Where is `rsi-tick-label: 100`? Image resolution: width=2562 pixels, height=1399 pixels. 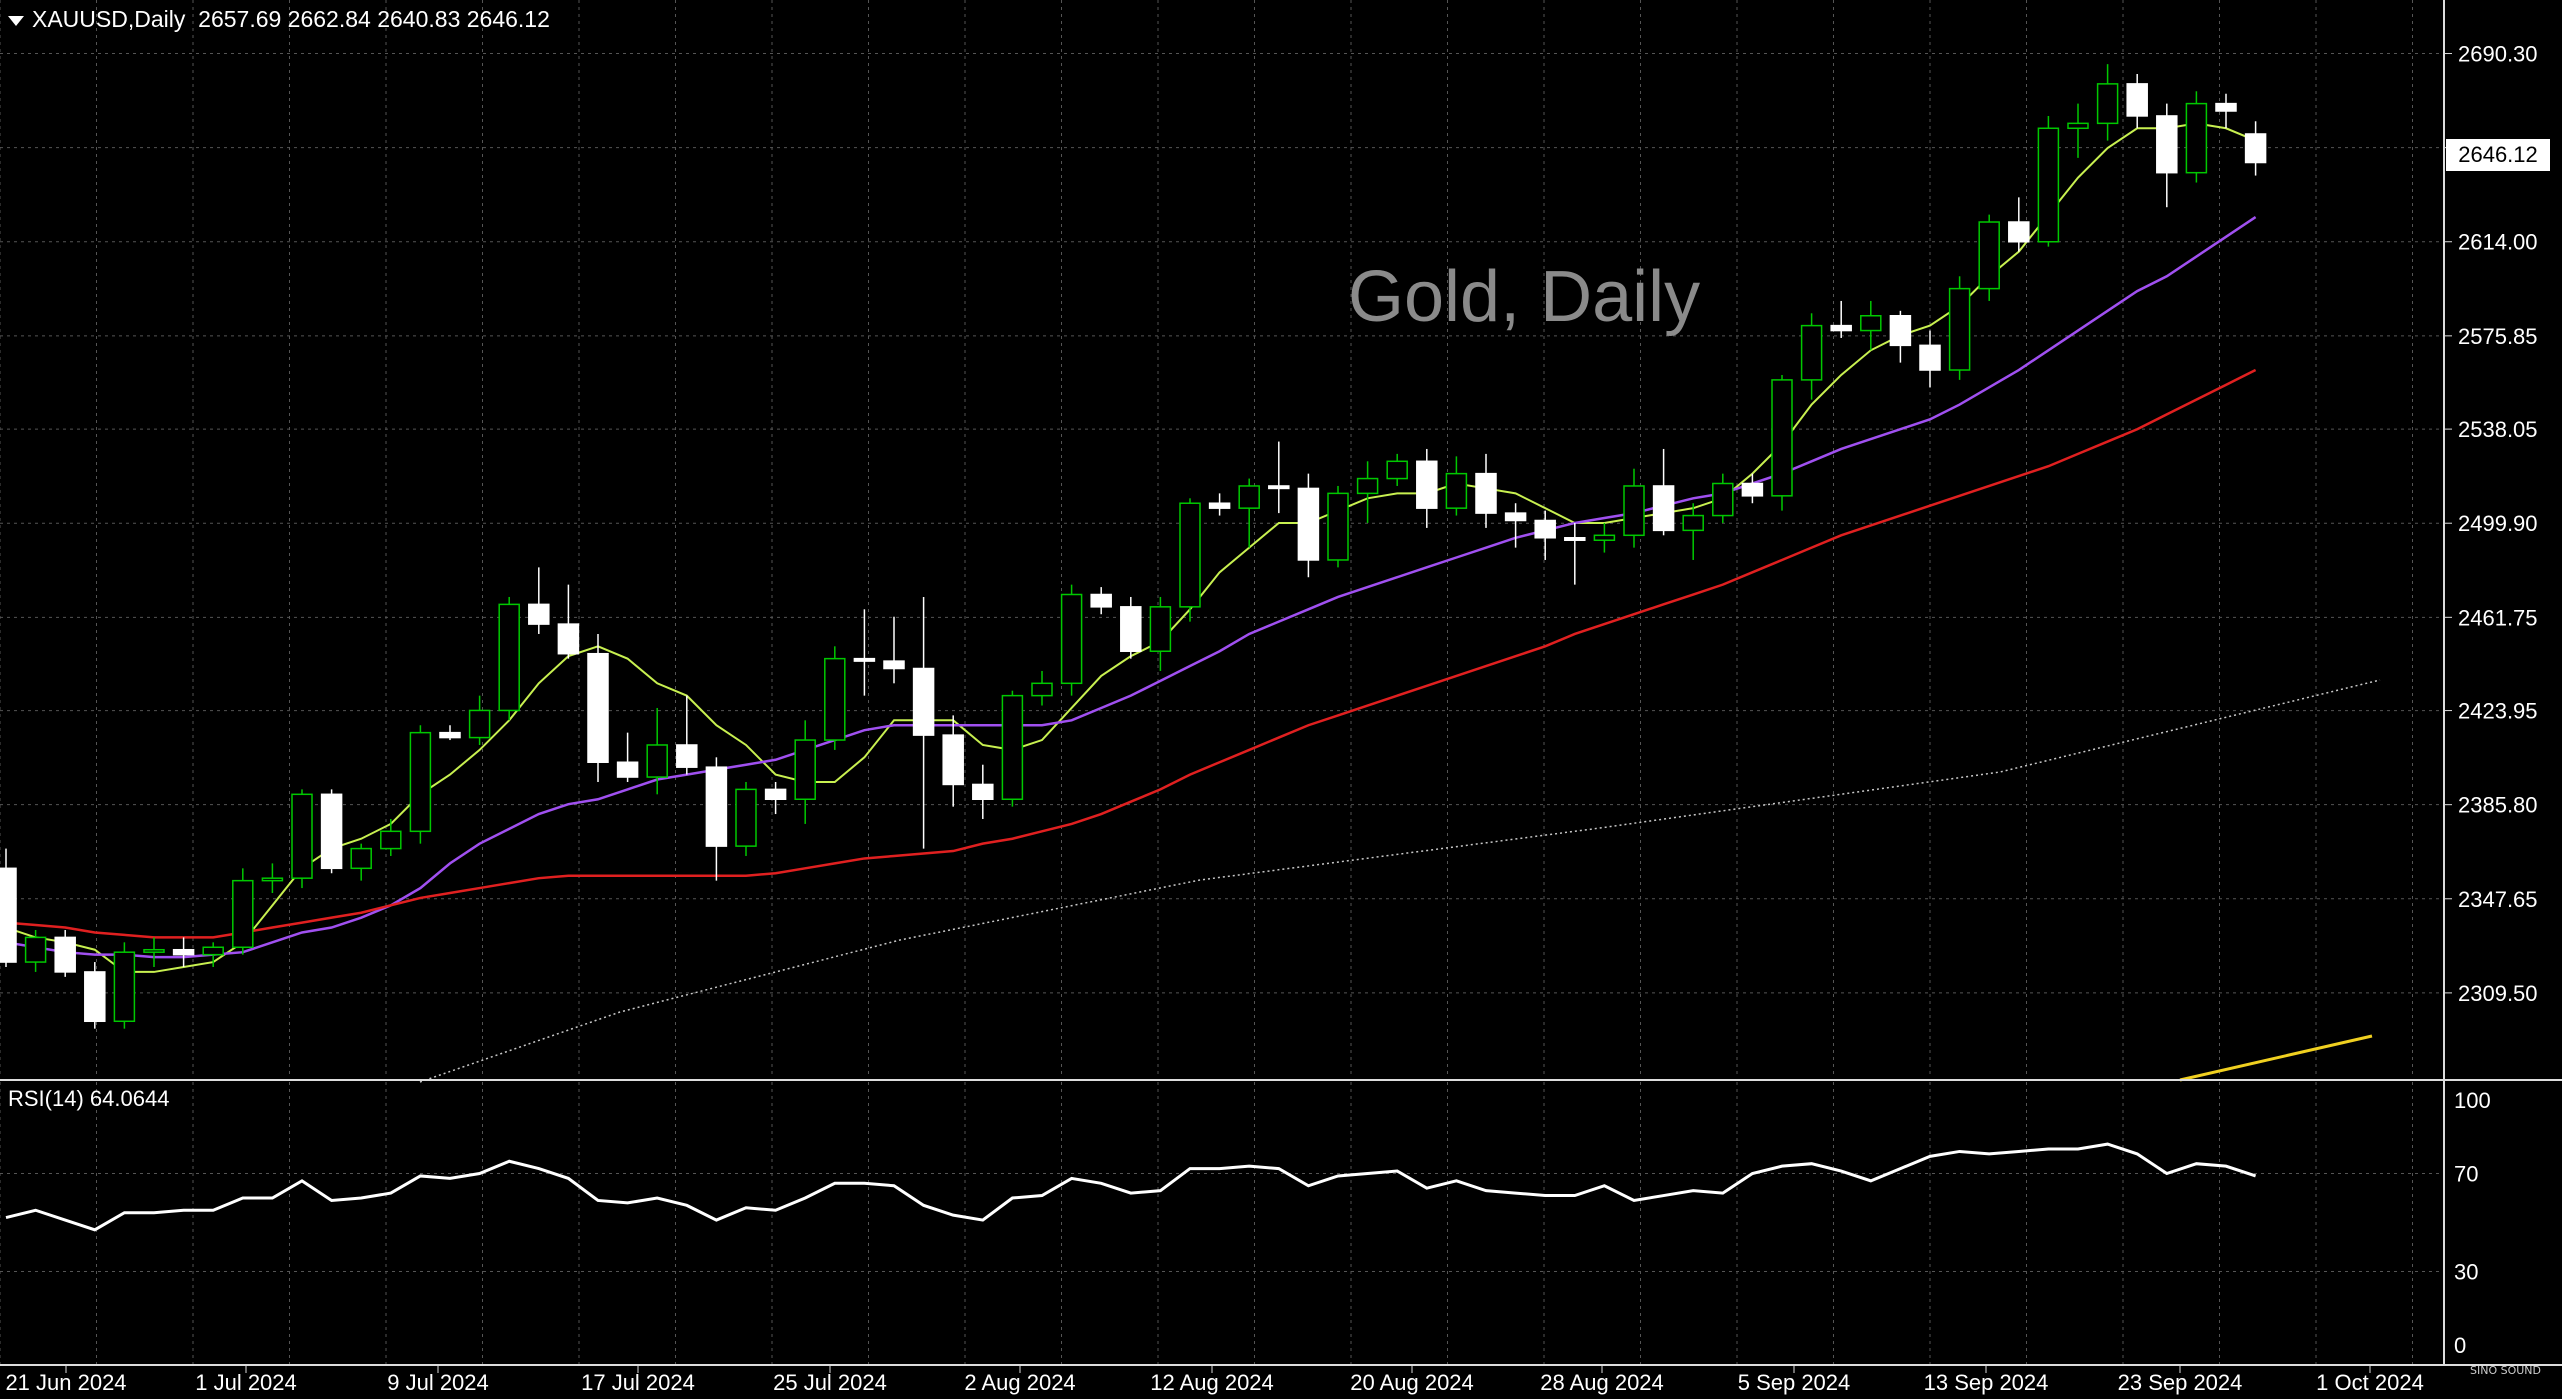
rsi-tick-label: 100 is located at coordinates (2472, 1100).